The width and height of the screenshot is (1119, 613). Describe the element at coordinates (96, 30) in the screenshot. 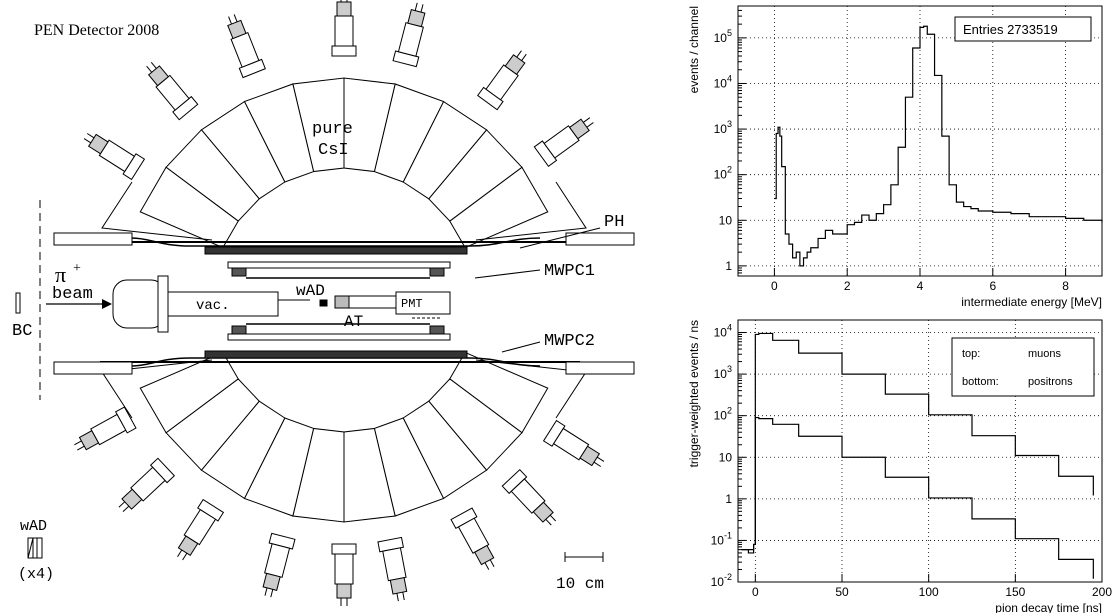

I see `detector-title: PEN Detector 2008` at that location.